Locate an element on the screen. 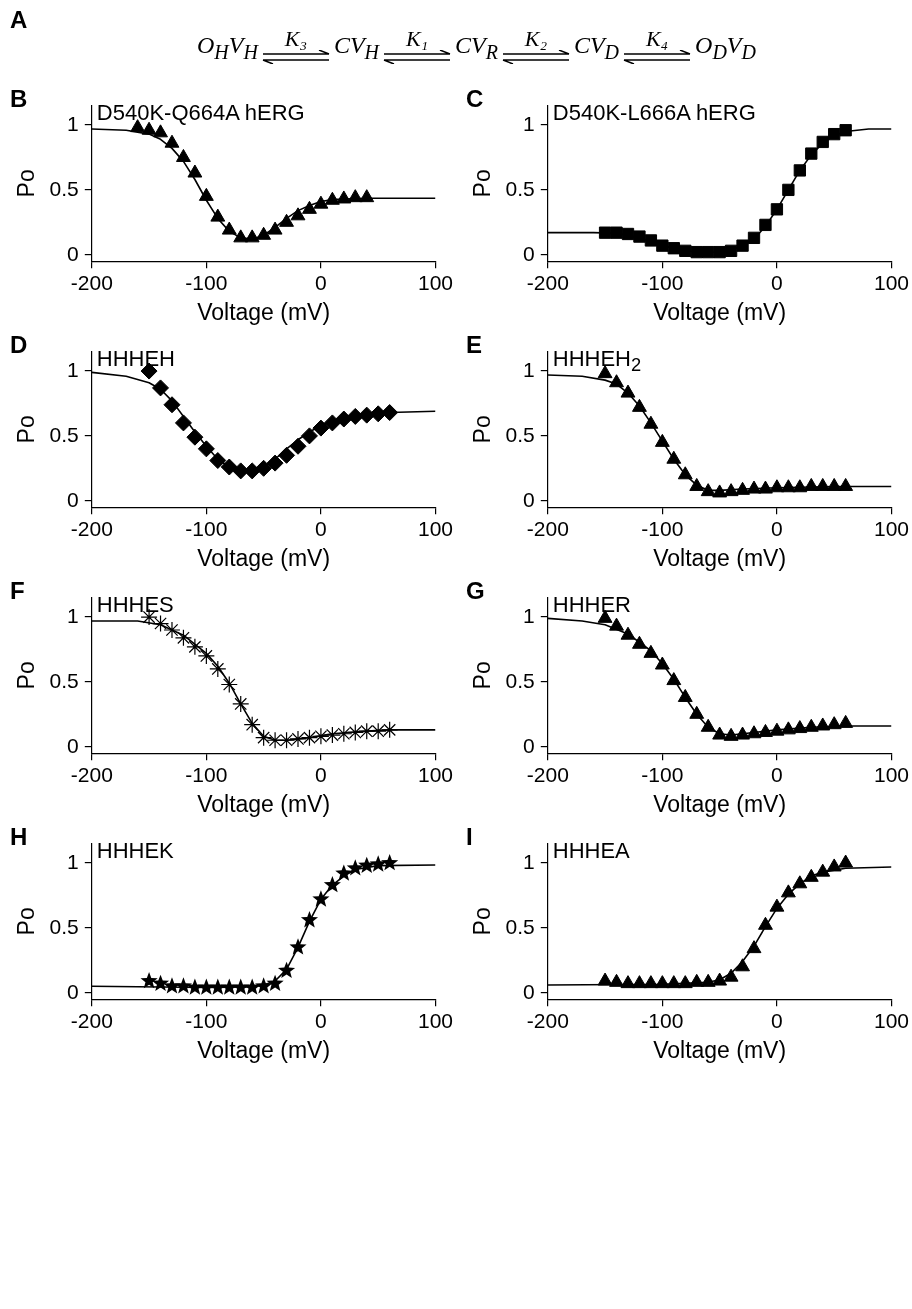 The image size is (912, 1309). chart-subtitle: D540K-L666A hERG is located at coordinates (654, 112).